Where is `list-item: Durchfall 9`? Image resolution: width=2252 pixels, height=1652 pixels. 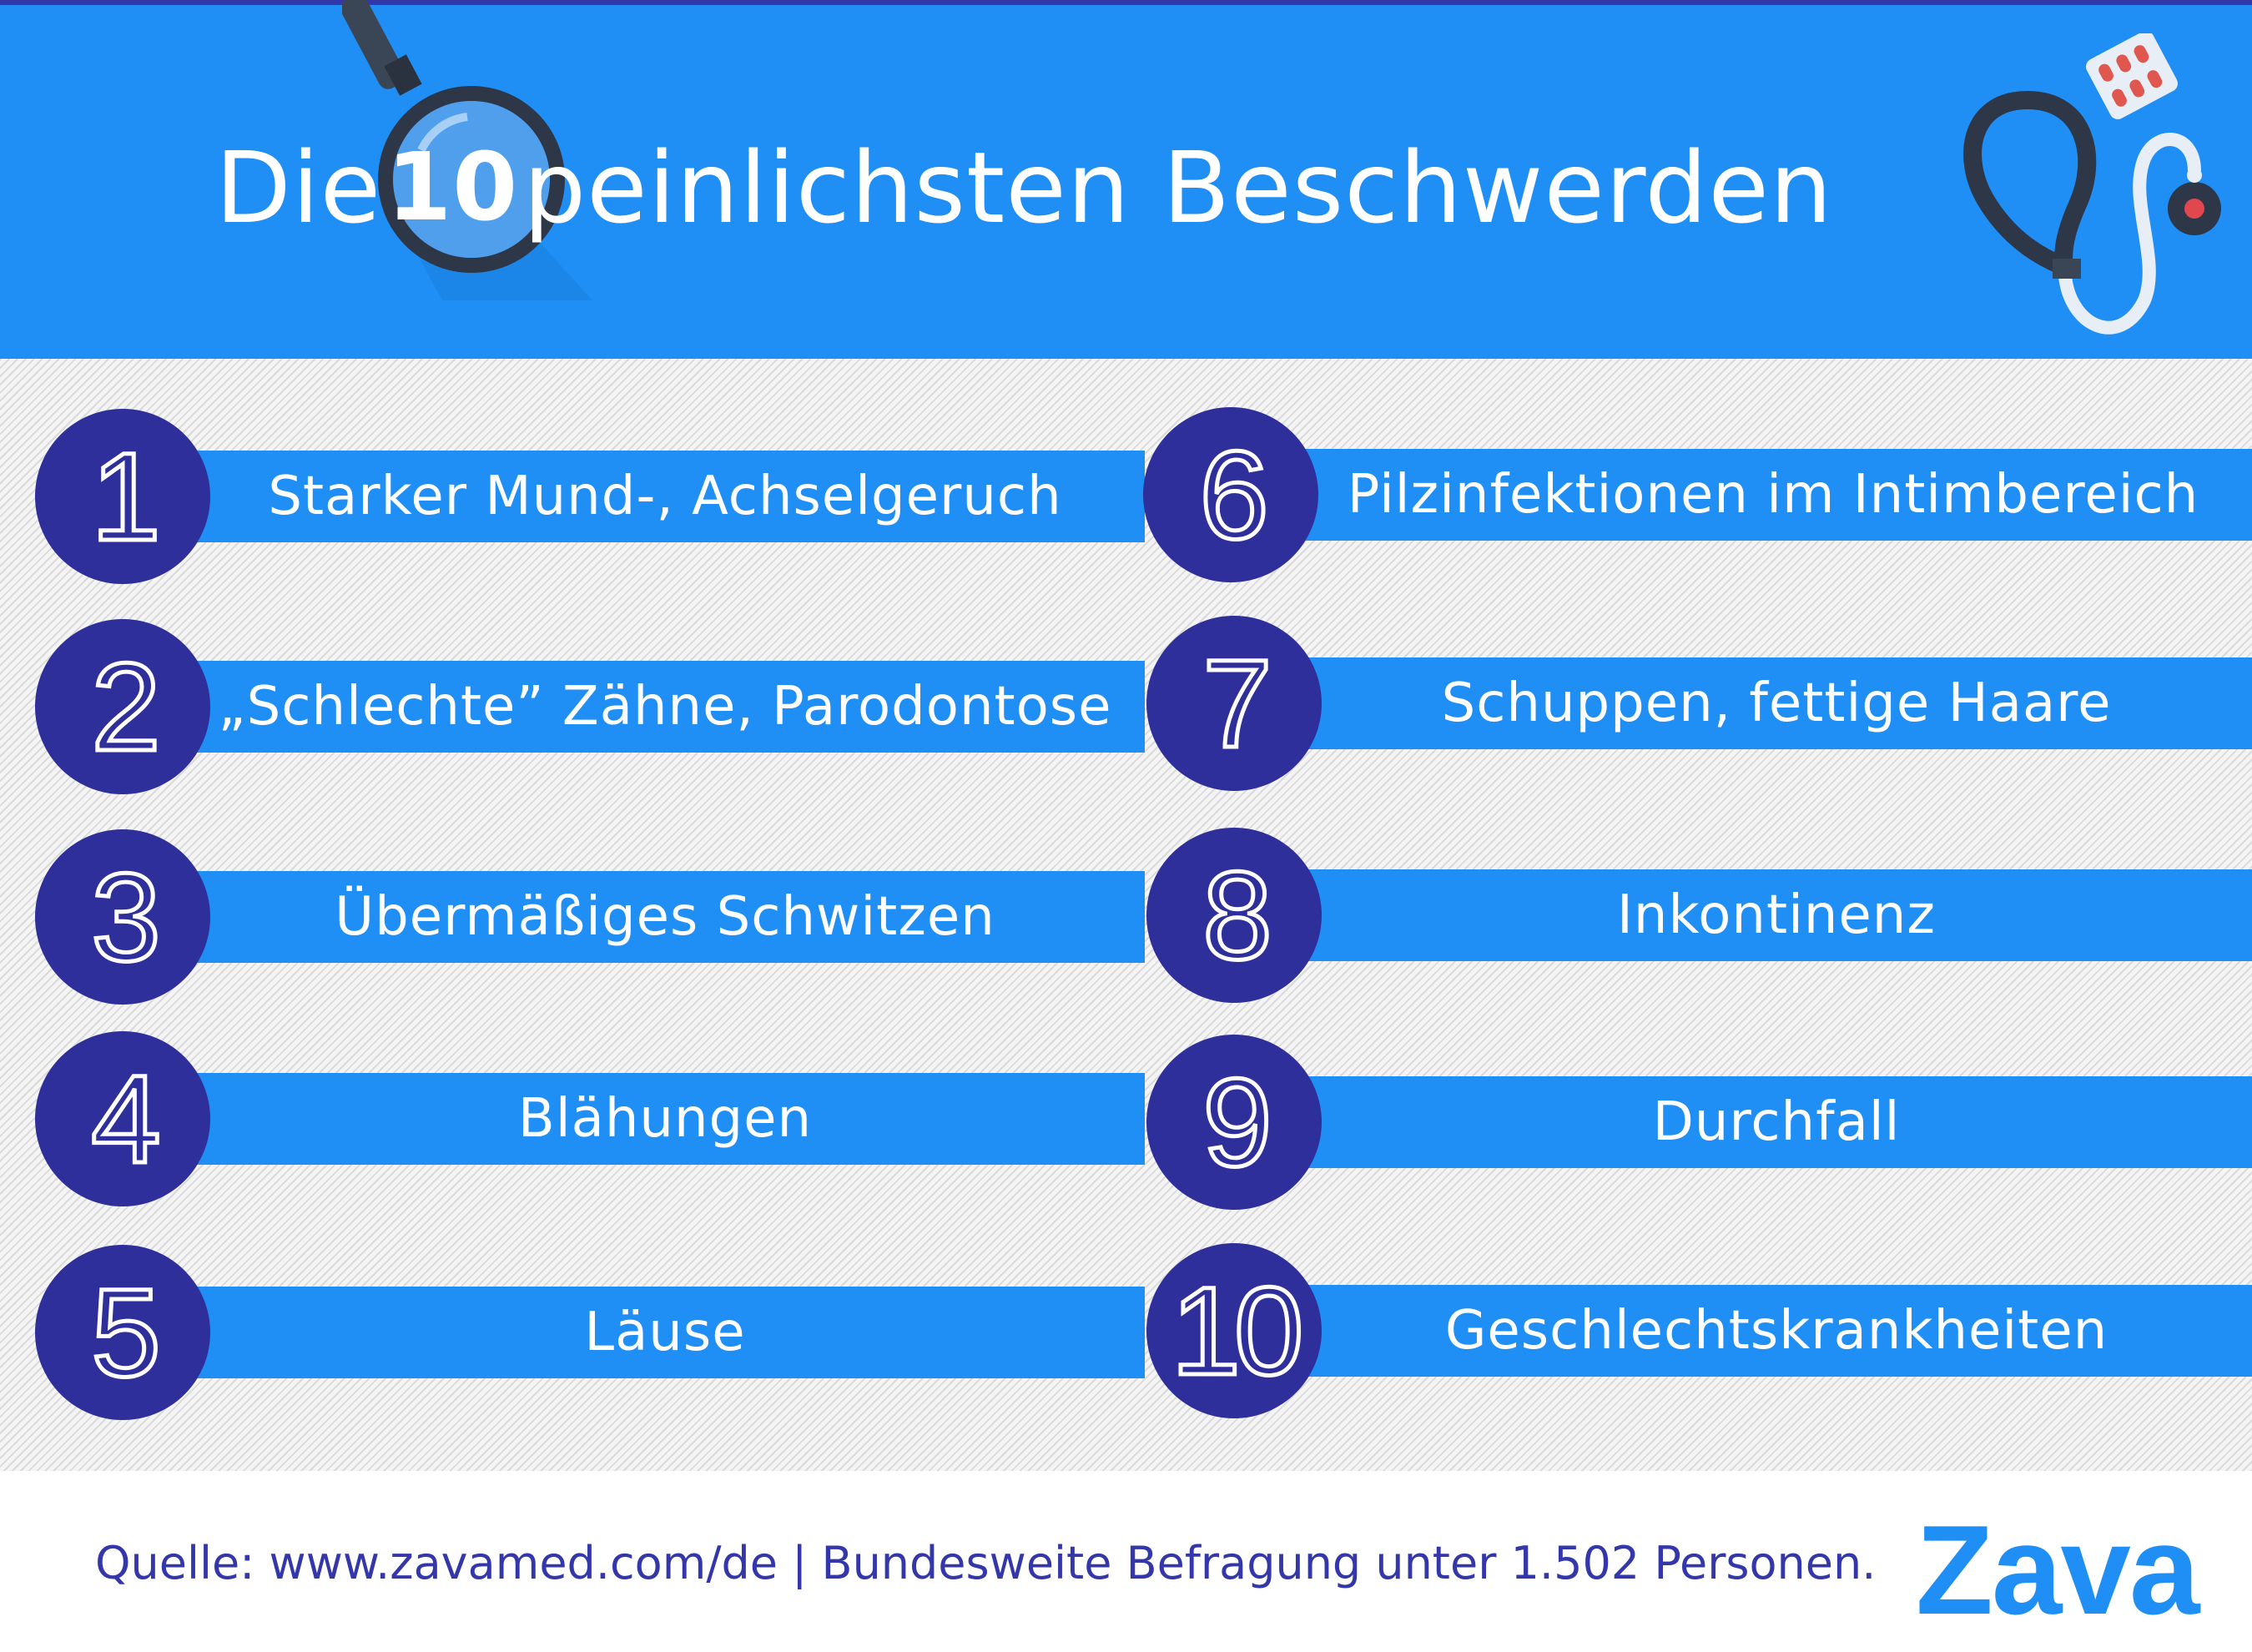
list-item: Durchfall 9 is located at coordinates (1699, 1123).